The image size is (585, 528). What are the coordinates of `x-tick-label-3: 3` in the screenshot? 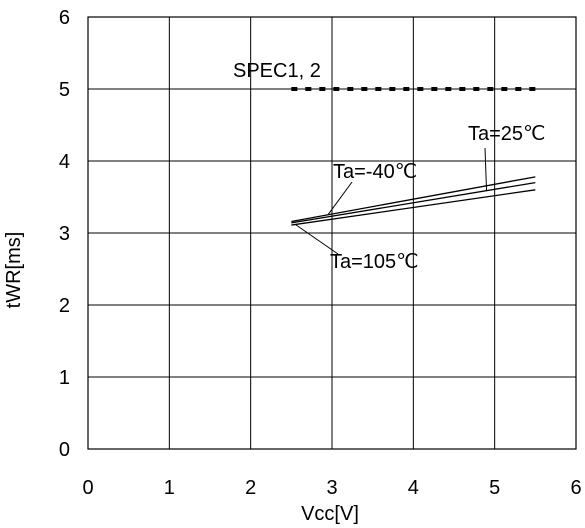 It's located at (331, 488).